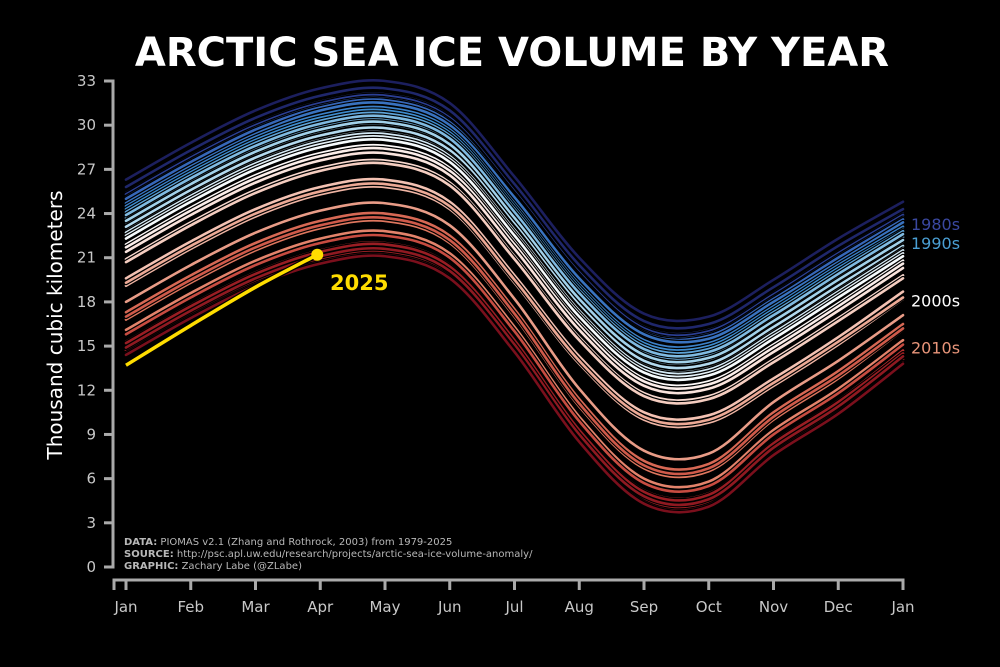  Describe the element at coordinates (91, 434) in the screenshot. I see `y-tick-label: 9` at that location.